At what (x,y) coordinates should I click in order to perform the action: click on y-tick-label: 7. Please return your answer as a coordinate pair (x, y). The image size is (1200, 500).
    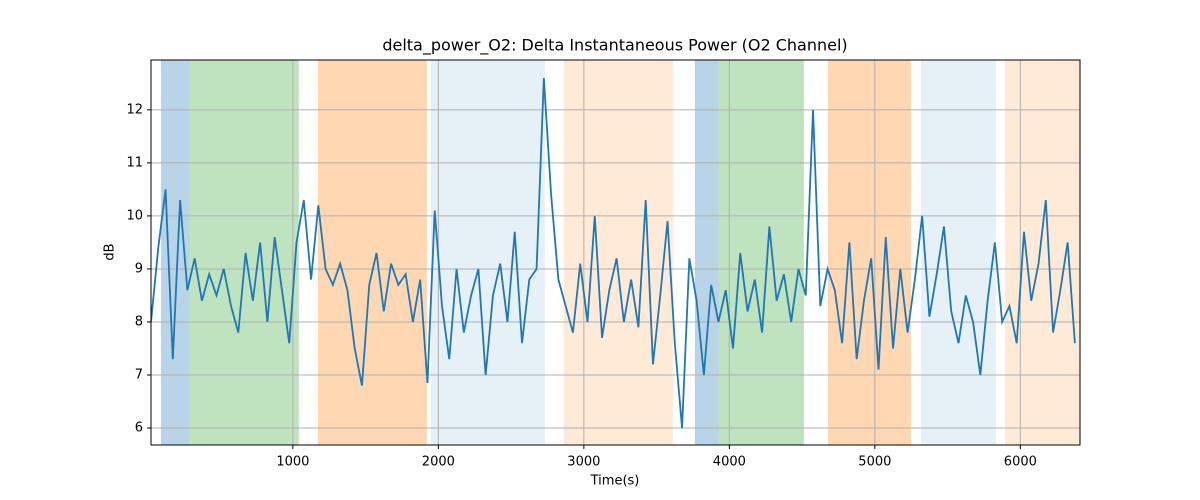
    Looking at the image, I should click on (139, 375).